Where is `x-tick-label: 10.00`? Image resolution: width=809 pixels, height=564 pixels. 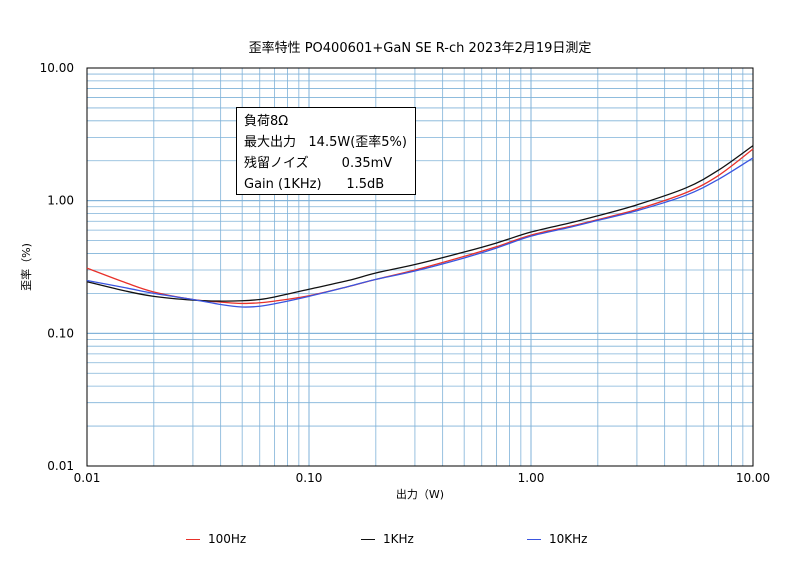 x-tick-label: 10.00 is located at coordinates (753, 478).